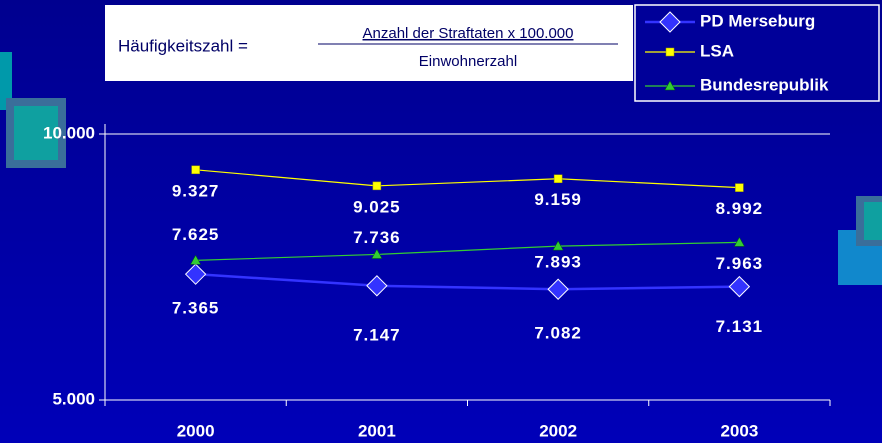 This screenshot has height=443, width=882. Describe the element at coordinates (558, 199) in the screenshot. I see `value-label: 9.159` at that location.